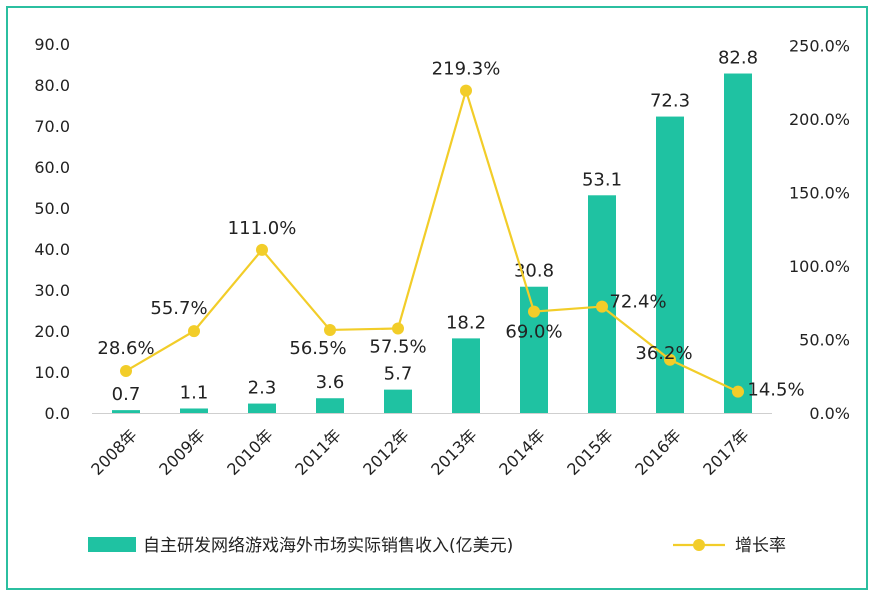 Image resolution: width=876 pixels, height=598 pixels. Describe the element at coordinates (819, 119) in the screenshot. I see `right-axis-tick: 200.0%` at that location.